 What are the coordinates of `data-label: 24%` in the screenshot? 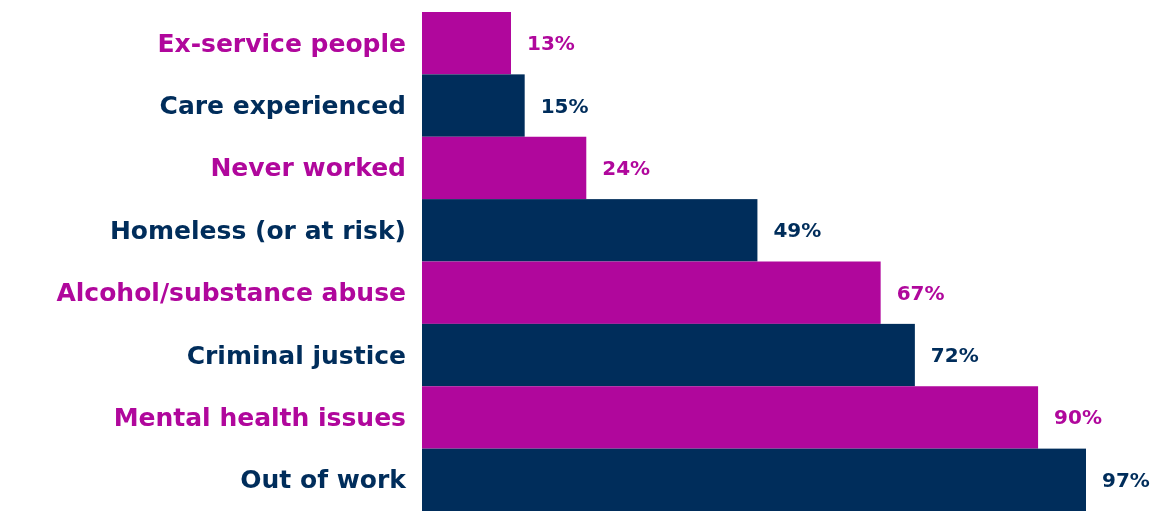 It's located at (626, 167).